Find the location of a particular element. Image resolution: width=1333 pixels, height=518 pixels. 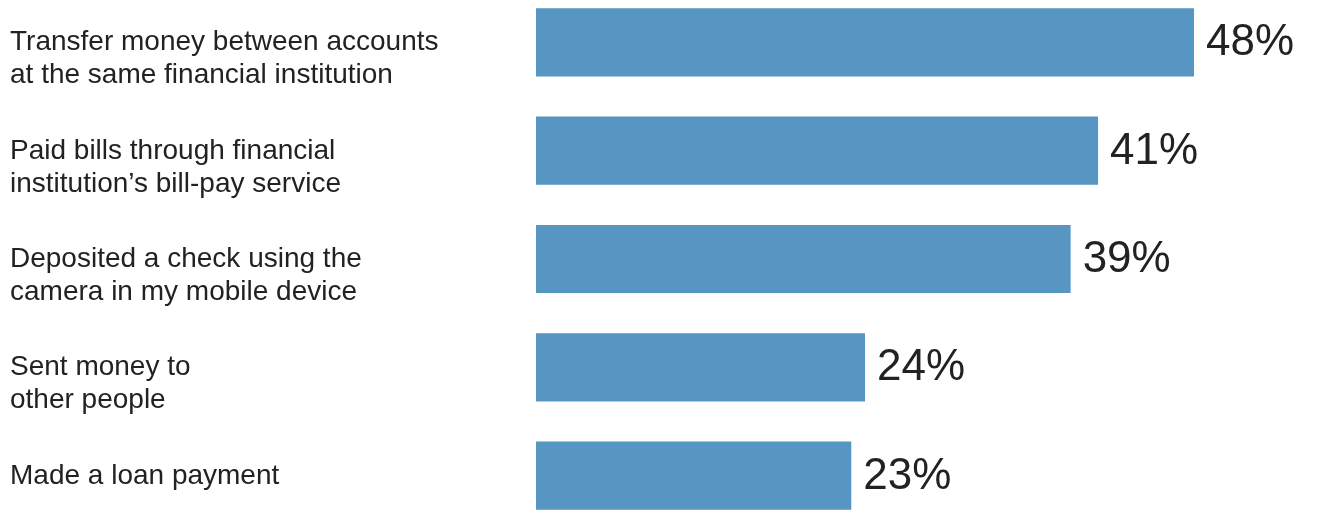

data-label: 23% is located at coordinates (907, 473).